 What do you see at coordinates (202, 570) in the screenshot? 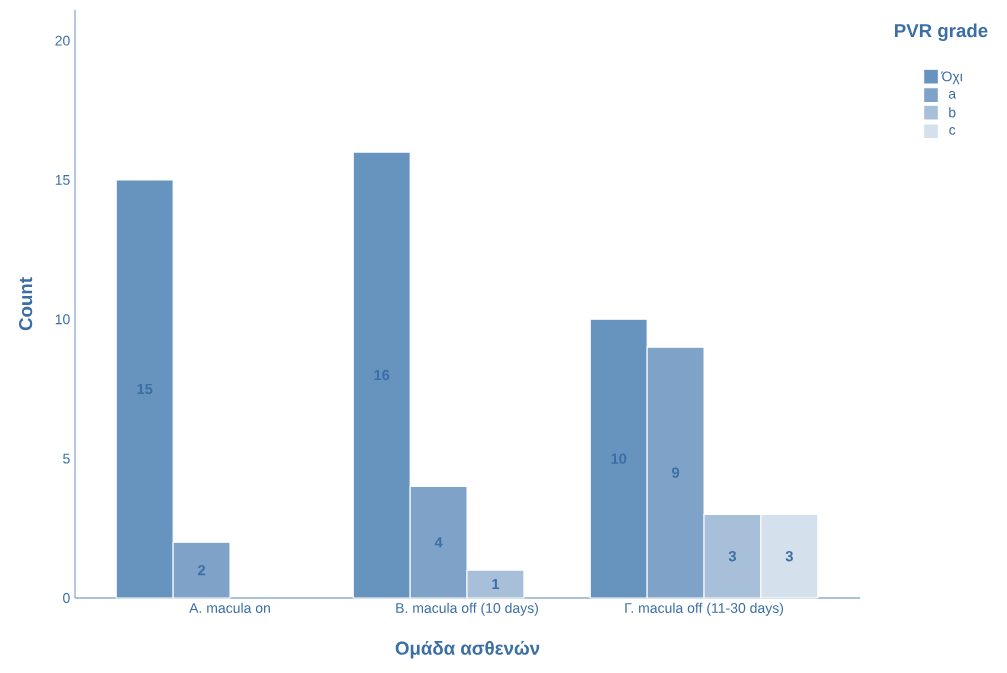
I see `data-label: 2` at bounding box center [202, 570].